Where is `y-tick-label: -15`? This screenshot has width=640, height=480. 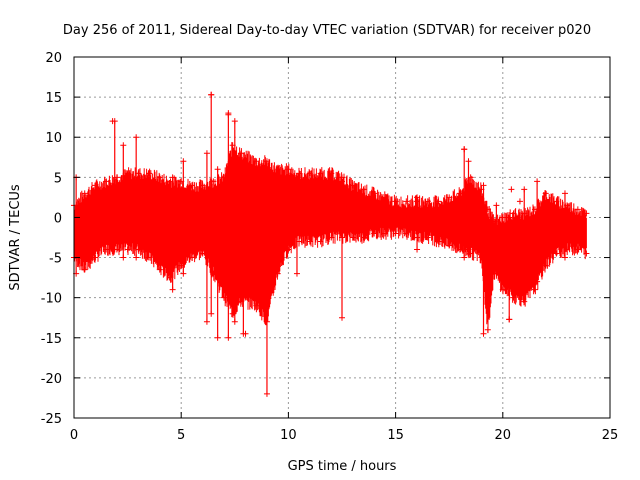 y-tick-label: -15 is located at coordinates (51, 339).